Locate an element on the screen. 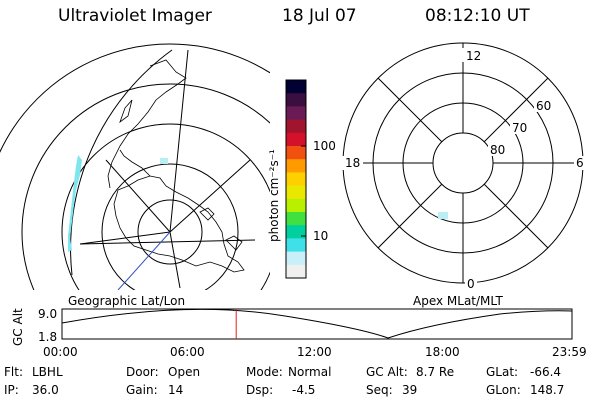 This screenshot has width=600, height=400. mlat-label-70: 70 is located at coordinates (519, 128).